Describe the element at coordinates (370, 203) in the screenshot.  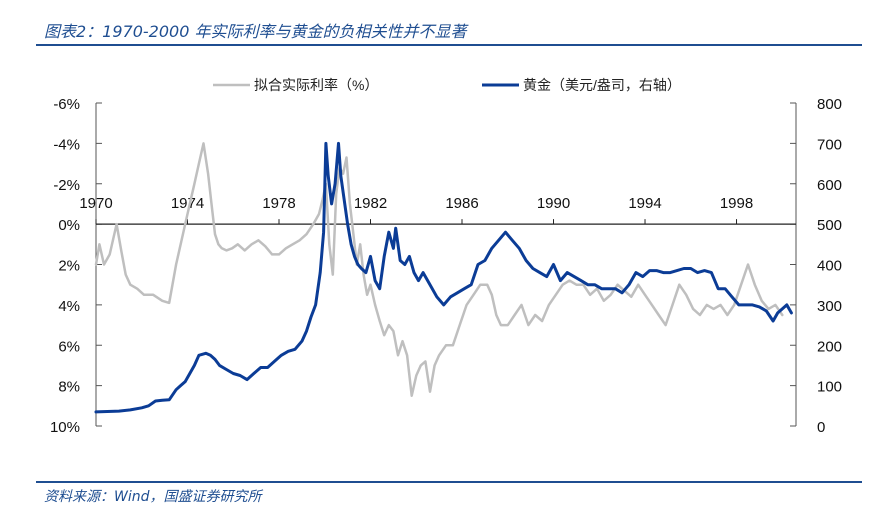
I see `x-axis-tick-label: 1982` at that location.